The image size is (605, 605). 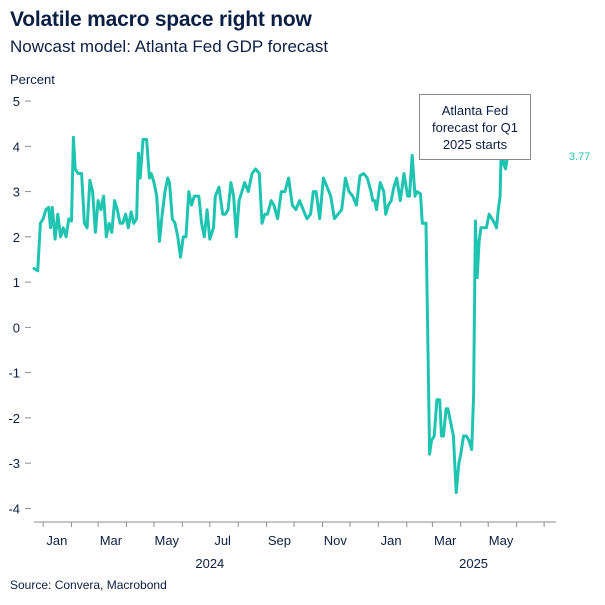 What do you see at coordinates (293, 524) in the screenshot?
I see `x-axis` at bounding box center [293, 524].